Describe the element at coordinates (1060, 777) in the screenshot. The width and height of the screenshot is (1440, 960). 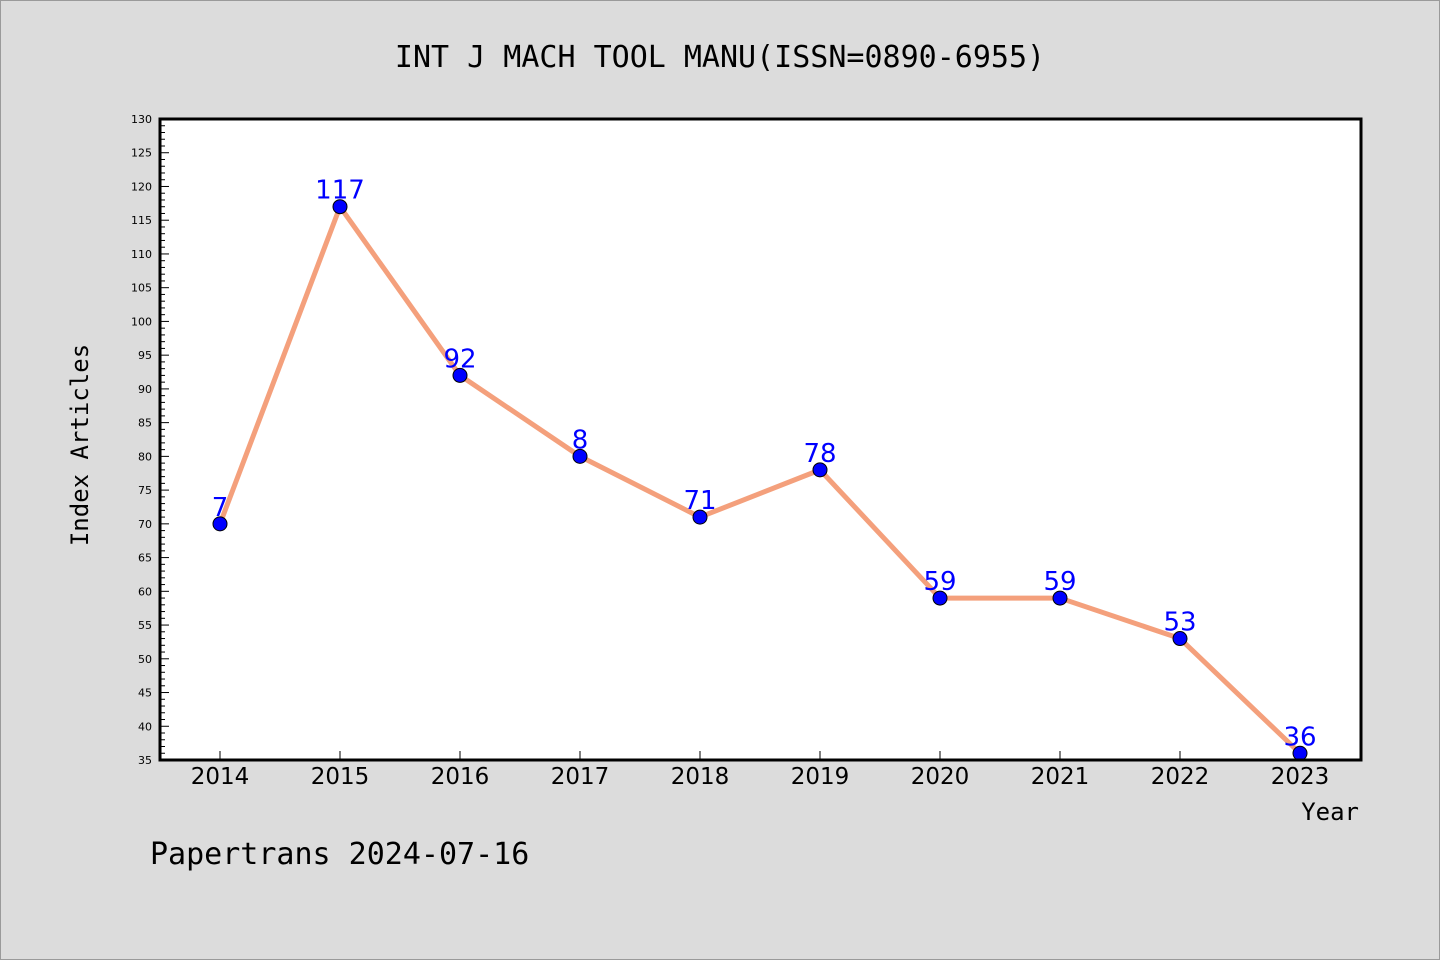
I see `x-tick-label: 2021` at that location.